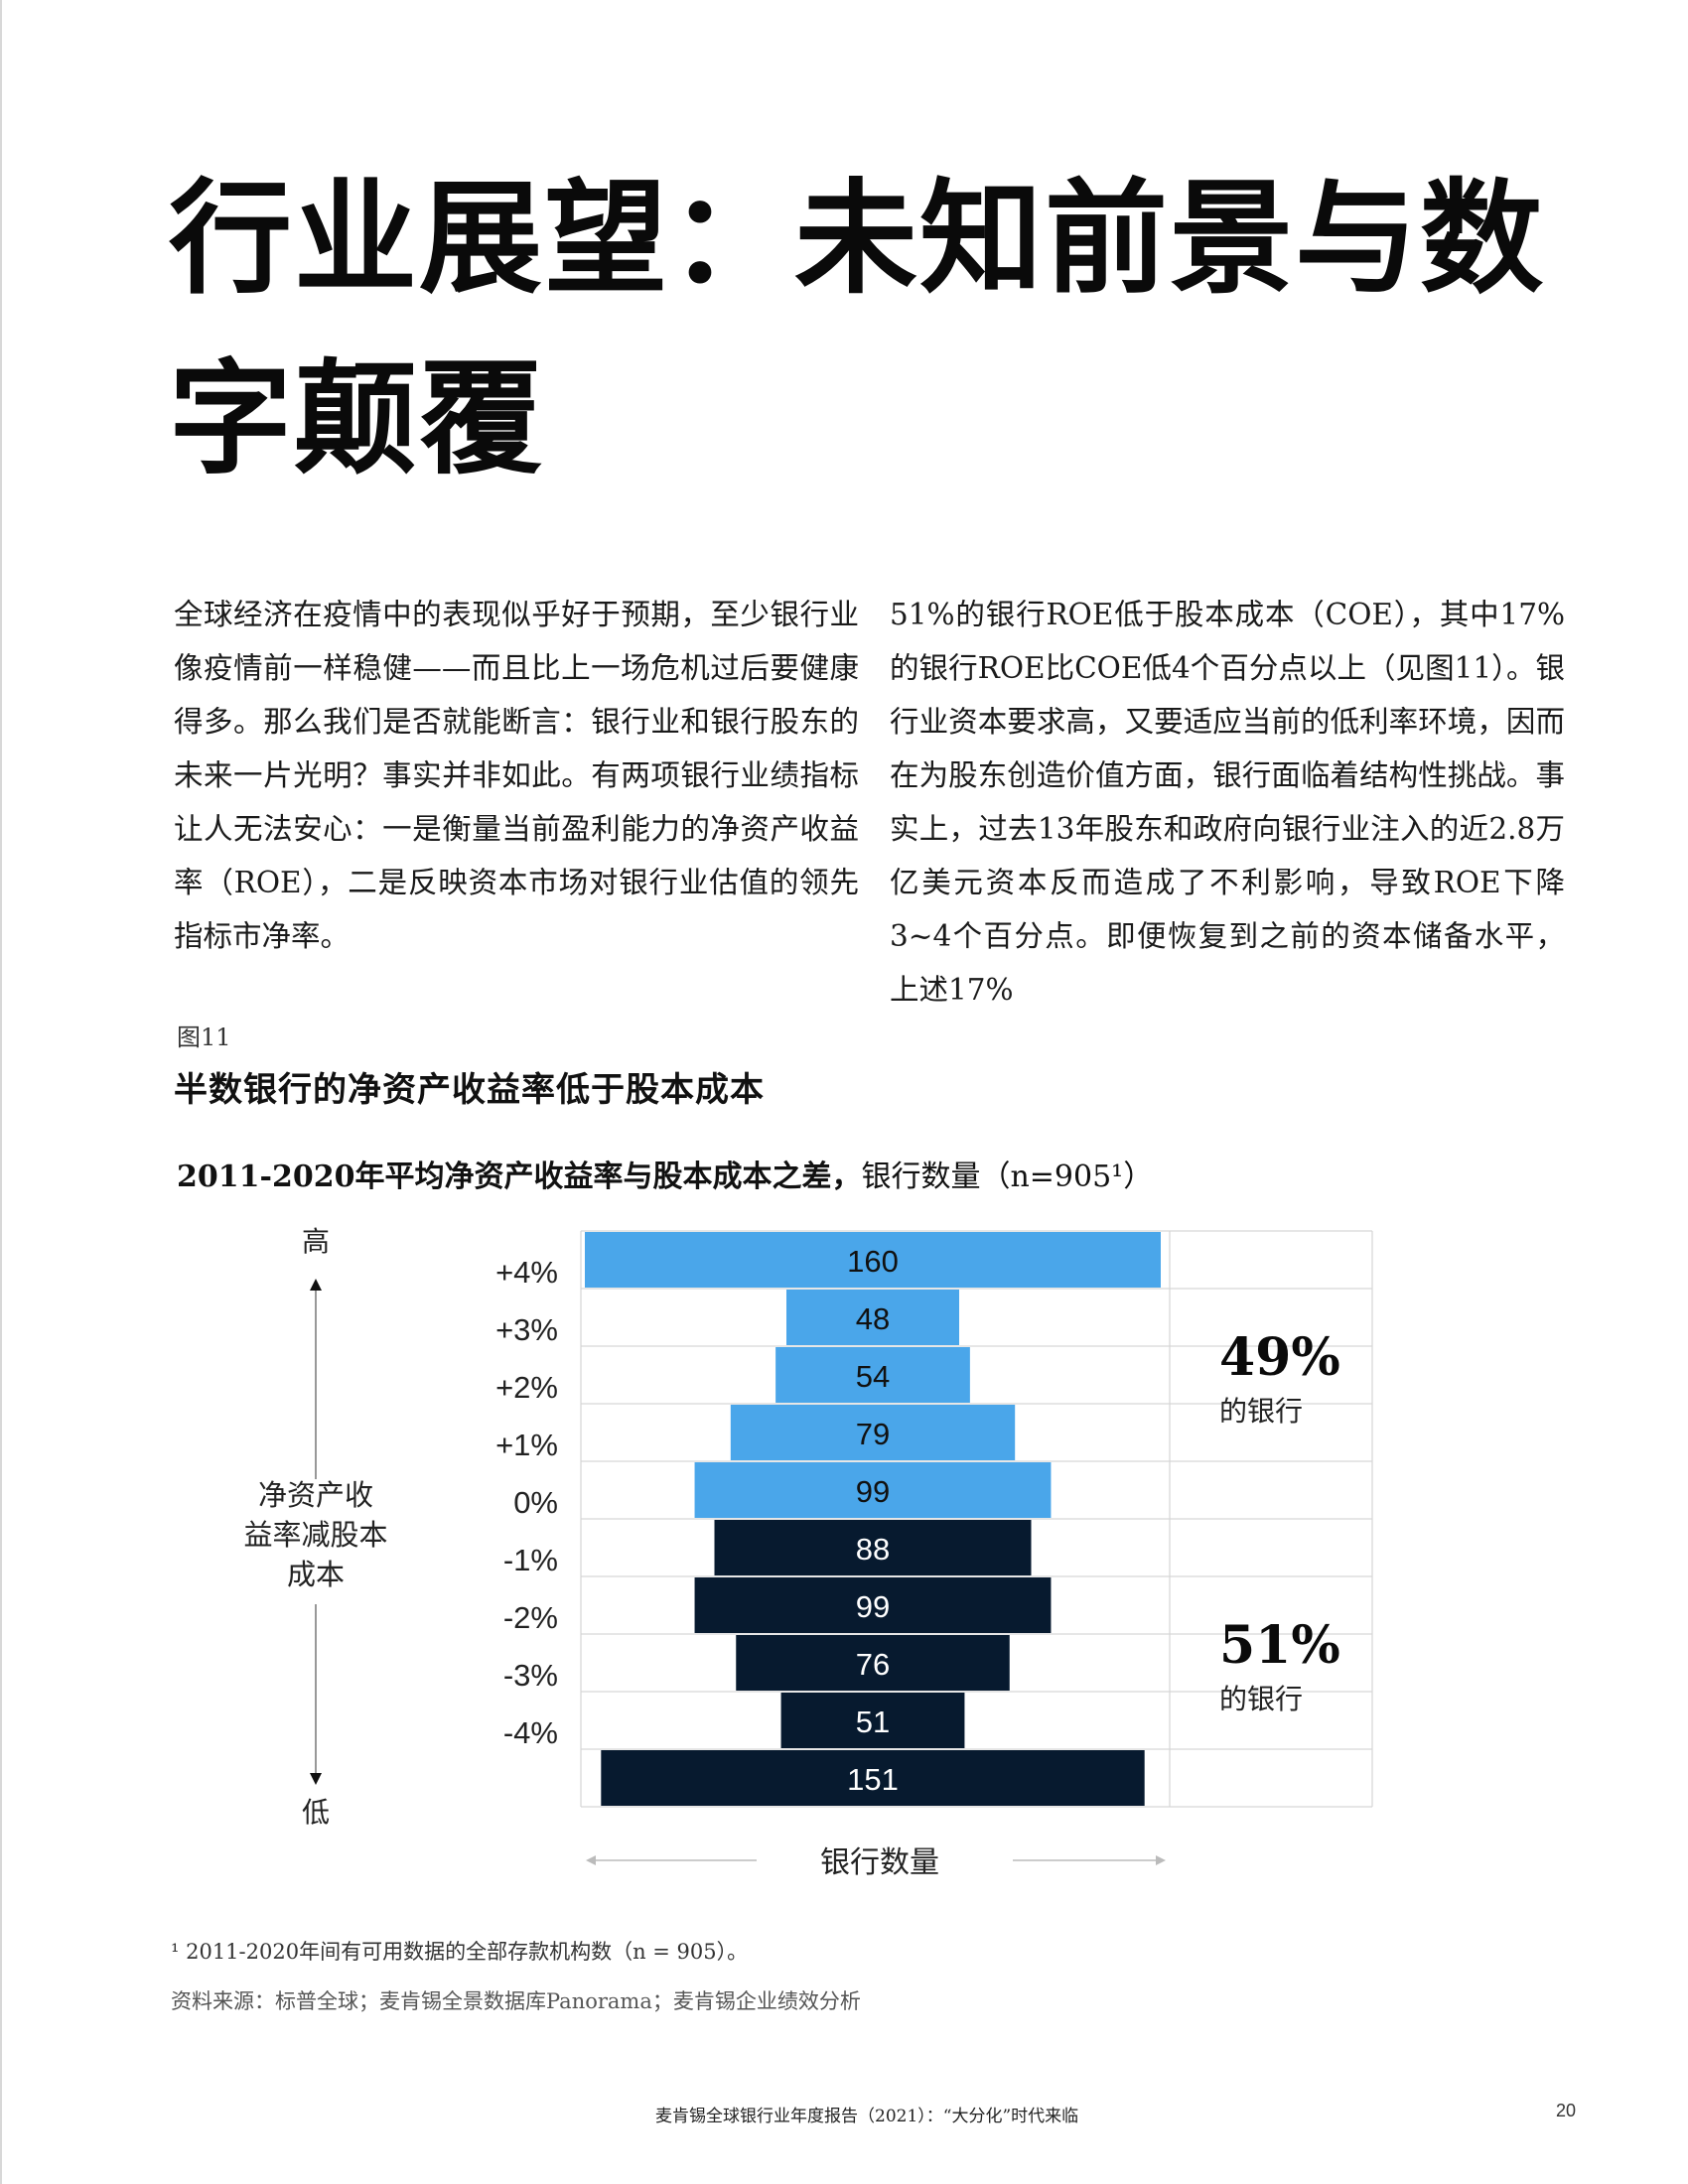 The image size is (1688, 2184). Describe the element at coordinates (460, 1952) in the screenshot. I see `footnote: ¹ 2011-2020年间有可用数据的全部存款机构数（n = 905）。` at that location.